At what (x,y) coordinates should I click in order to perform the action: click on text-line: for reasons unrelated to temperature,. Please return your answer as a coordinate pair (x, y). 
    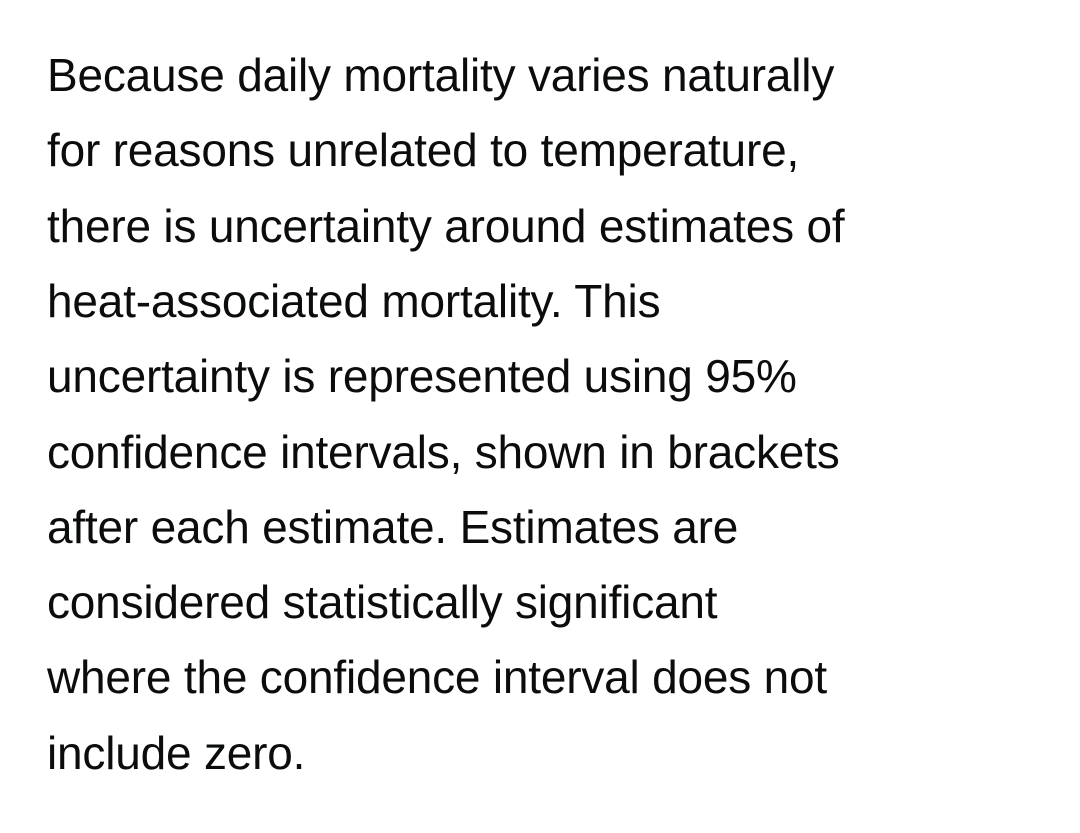
    Looking at the image, I should click on (423, 150).